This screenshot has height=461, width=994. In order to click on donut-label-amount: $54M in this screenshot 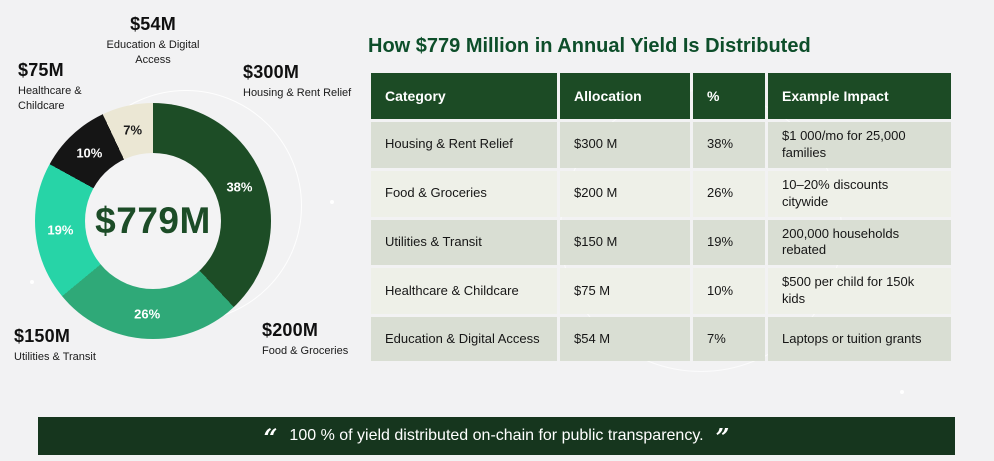, I will do `click(153, 24)`.